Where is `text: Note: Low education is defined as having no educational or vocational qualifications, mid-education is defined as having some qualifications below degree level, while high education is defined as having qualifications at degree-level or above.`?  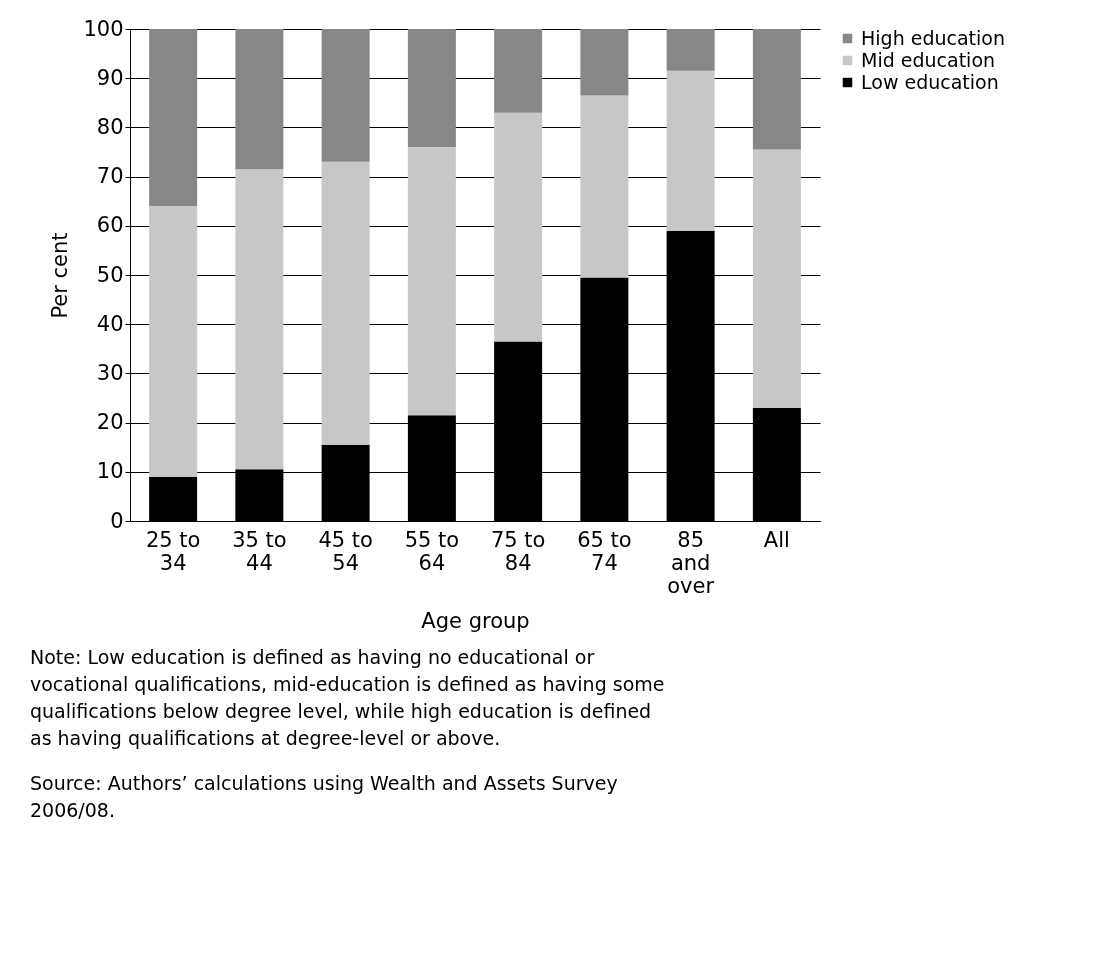
text: Note: Low education is defined as having no educational or vocational qualifications, mid-education is defined as having some qualifications below degree level, while high education is defined as having qualifications at degree-level or above. is located at coordinates (347, 697).